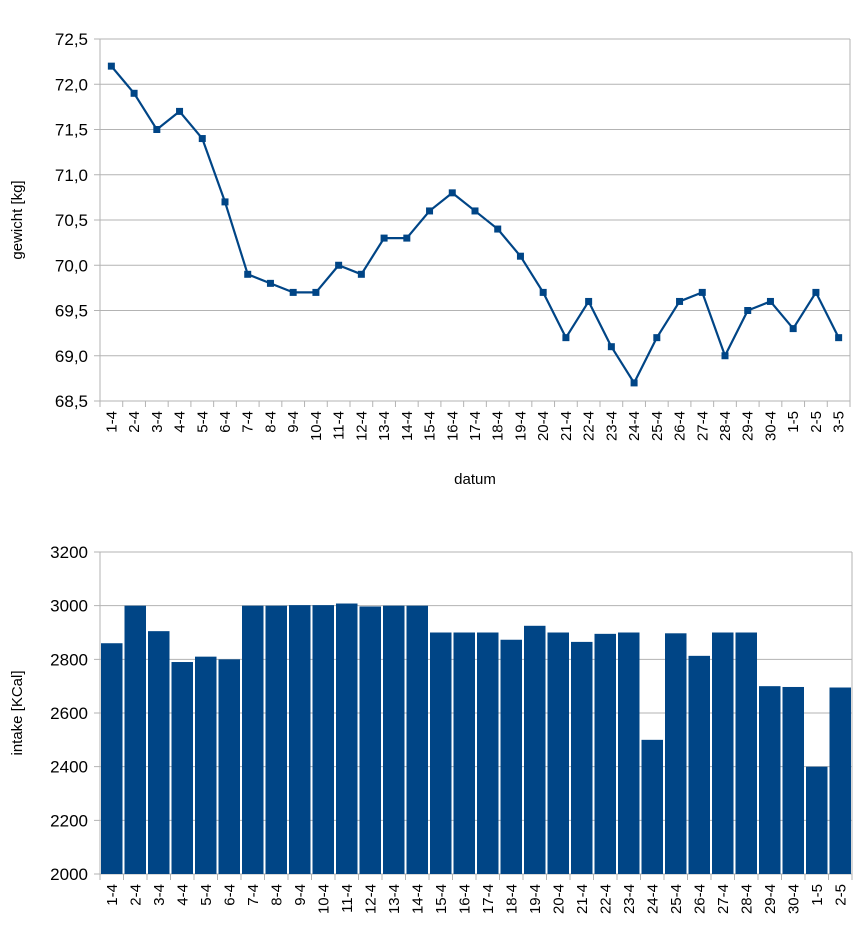  Describe the element at coordinates (629, 899) in the screenshot. I see `x-tick-label: 23-4` at that location.